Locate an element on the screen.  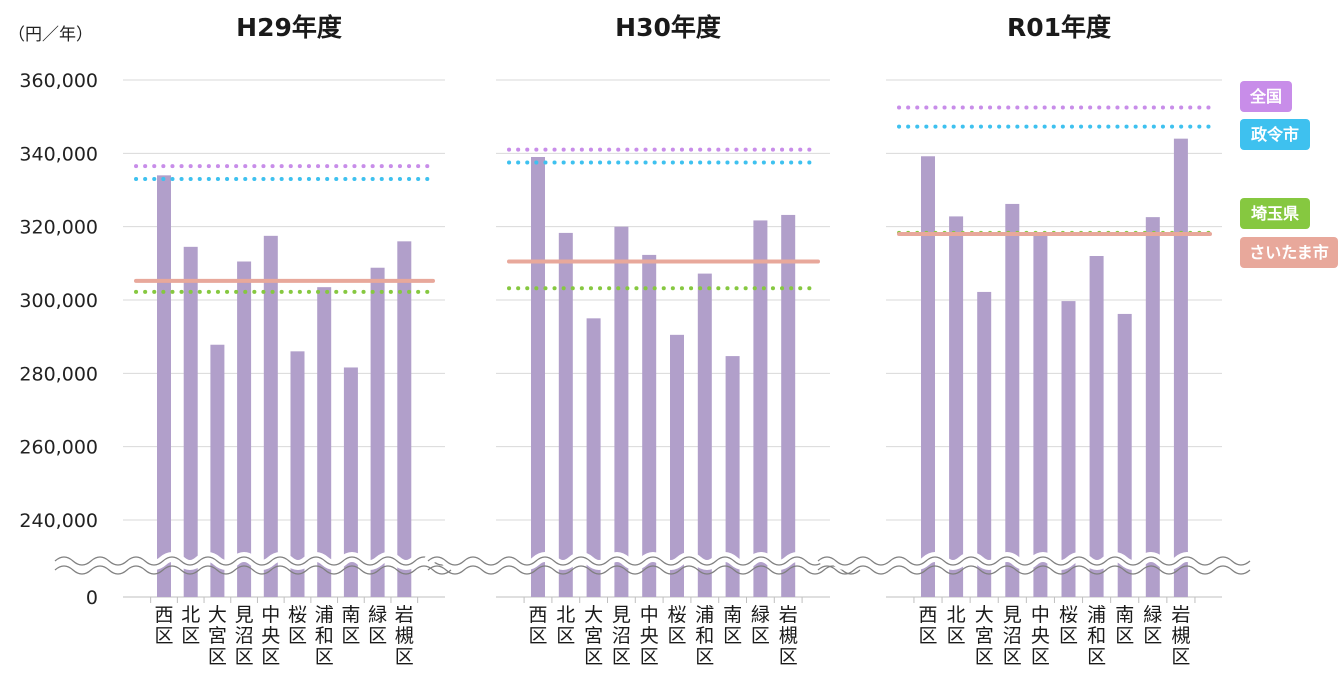
legend-item-designated_cities: 政令市 is located at coordinates (1275, 134).